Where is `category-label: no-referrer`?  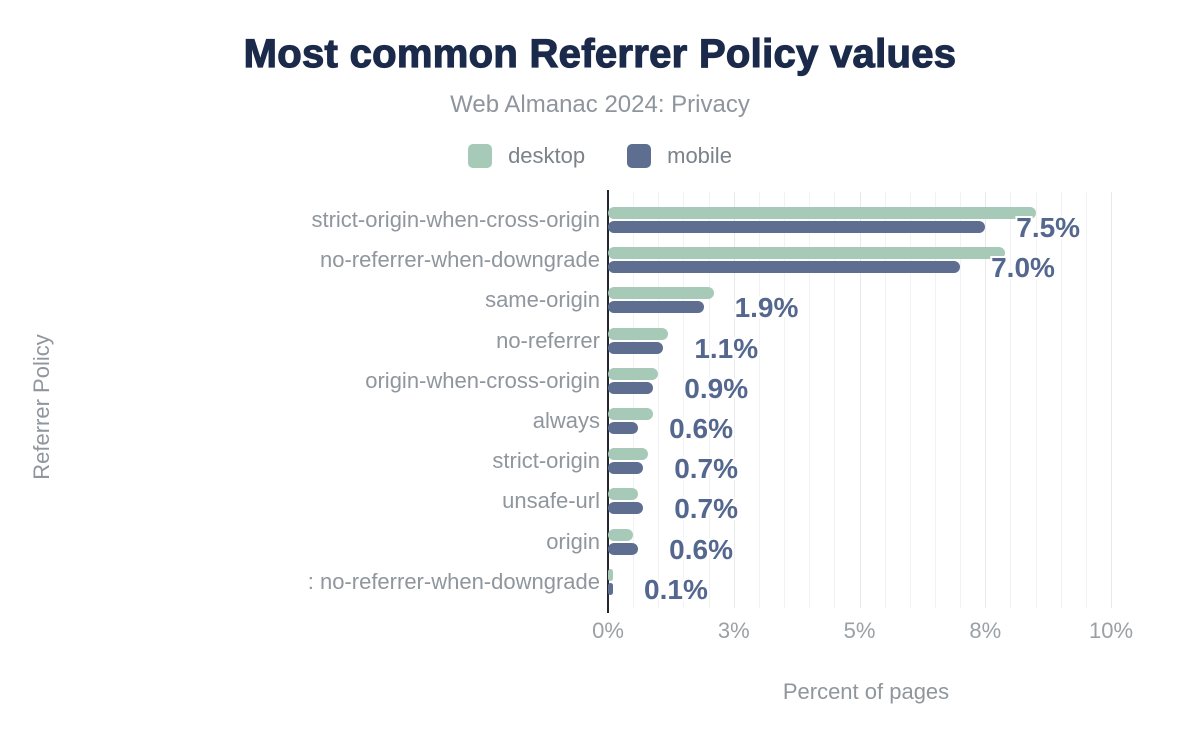
category-label: no-referrer is located at coordinates (548, 340).